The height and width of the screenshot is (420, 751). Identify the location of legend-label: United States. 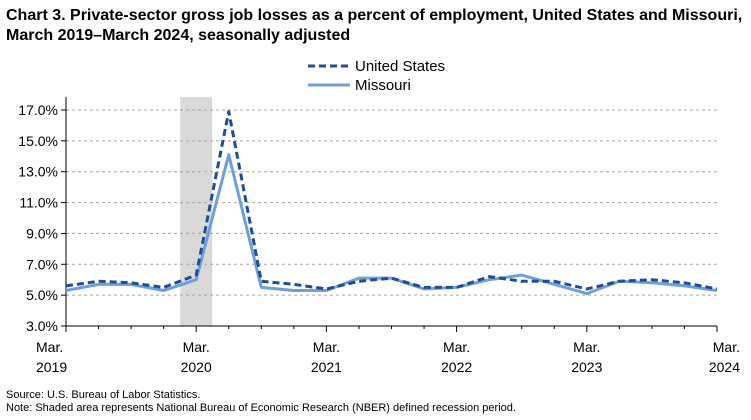
(400, 66).